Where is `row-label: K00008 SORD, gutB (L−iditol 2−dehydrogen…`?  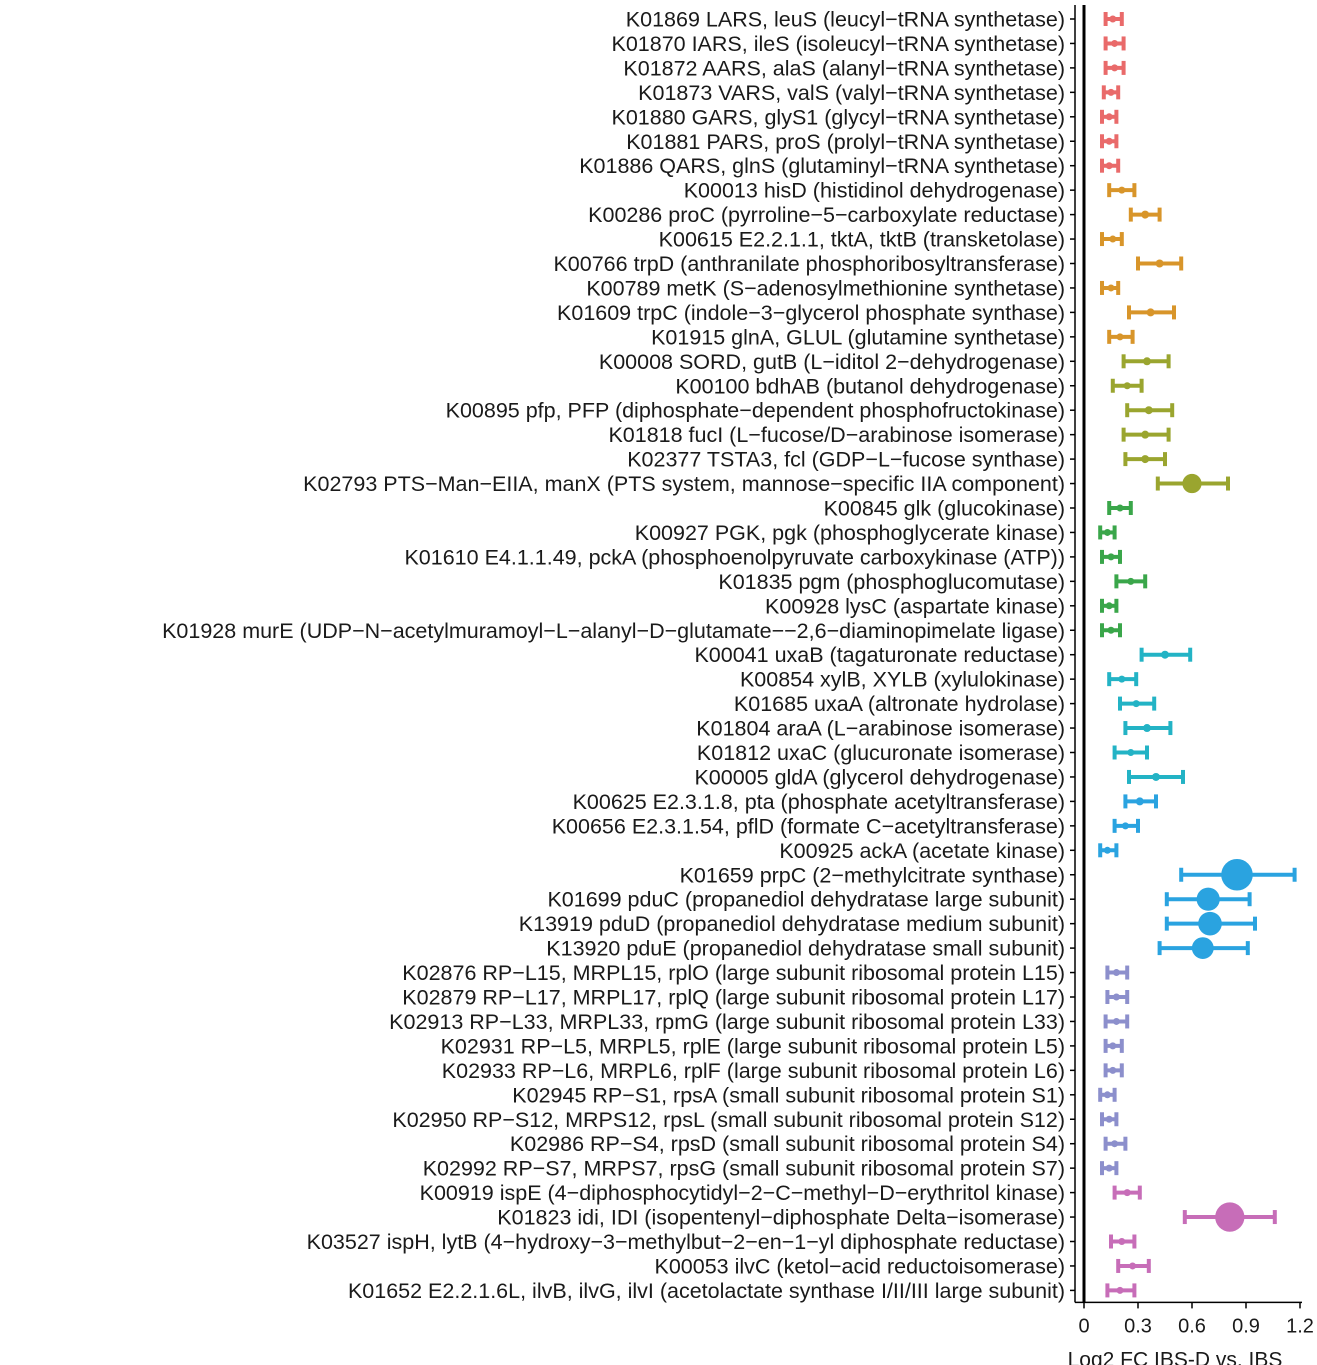 row-label: K00008 SORD, gutB (L−iditol 2−dehydrogen… is located at coordinates (832, 362).